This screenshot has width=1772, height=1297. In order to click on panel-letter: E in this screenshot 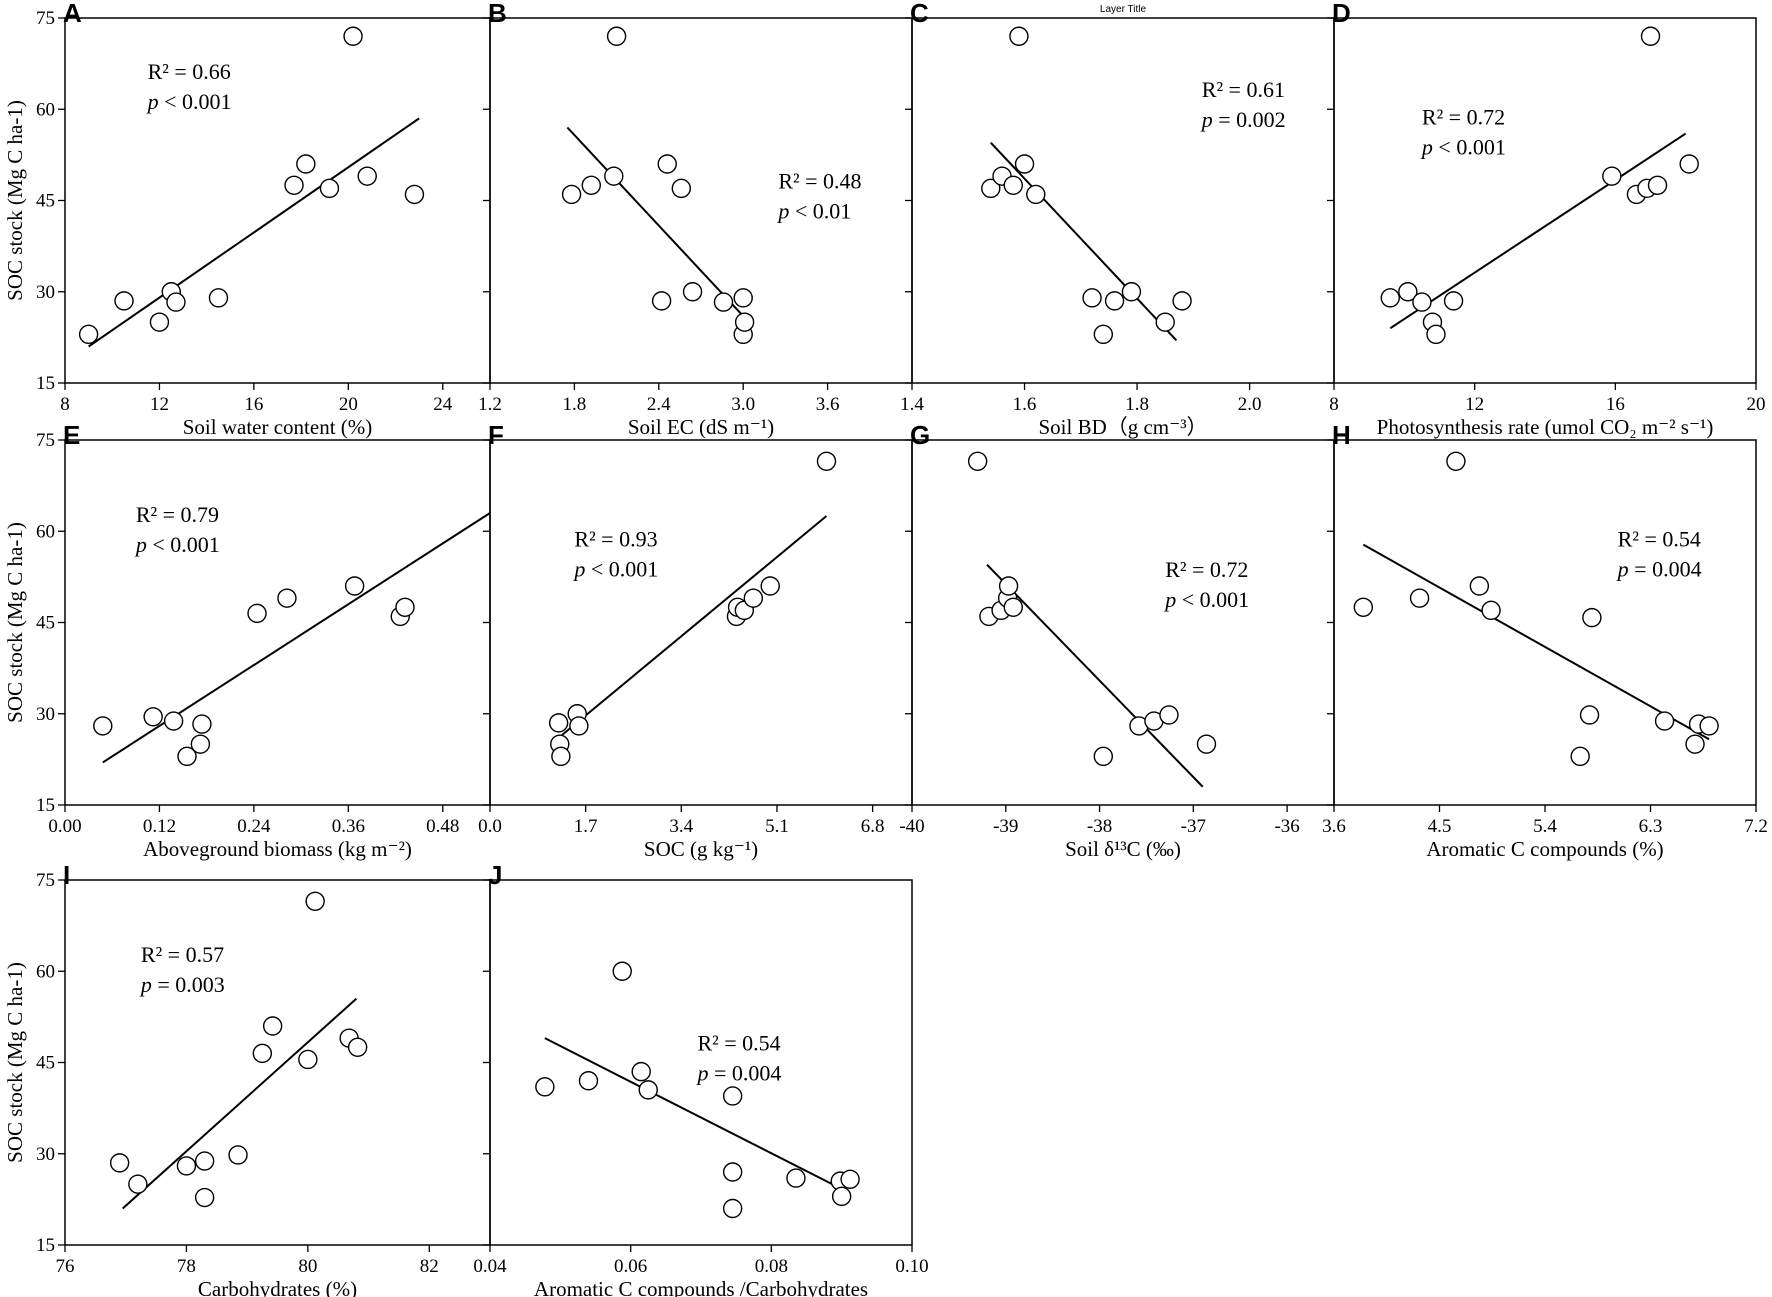, I will do `click(71, 435)`.